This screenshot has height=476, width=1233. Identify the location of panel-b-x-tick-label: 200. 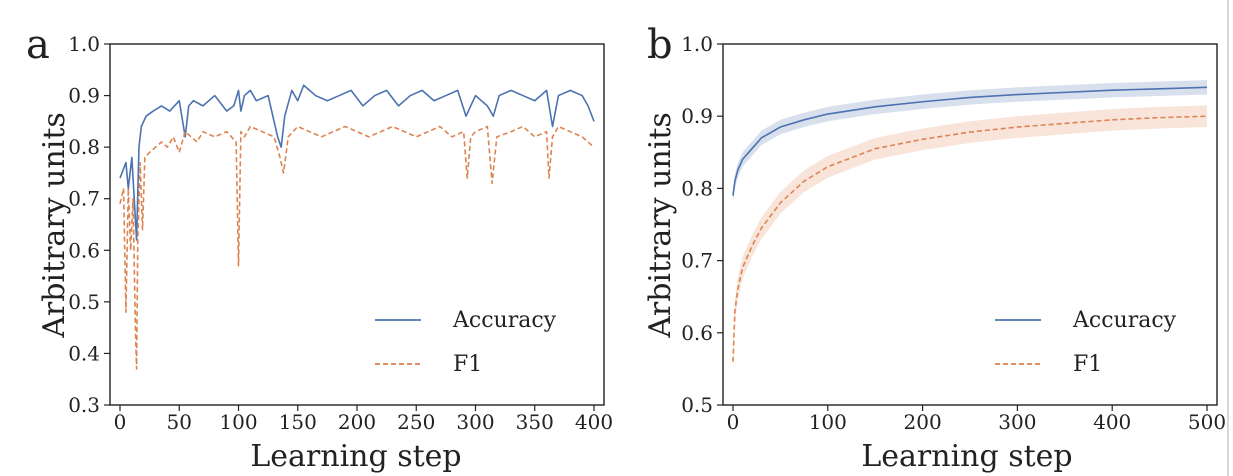
(923, 422).